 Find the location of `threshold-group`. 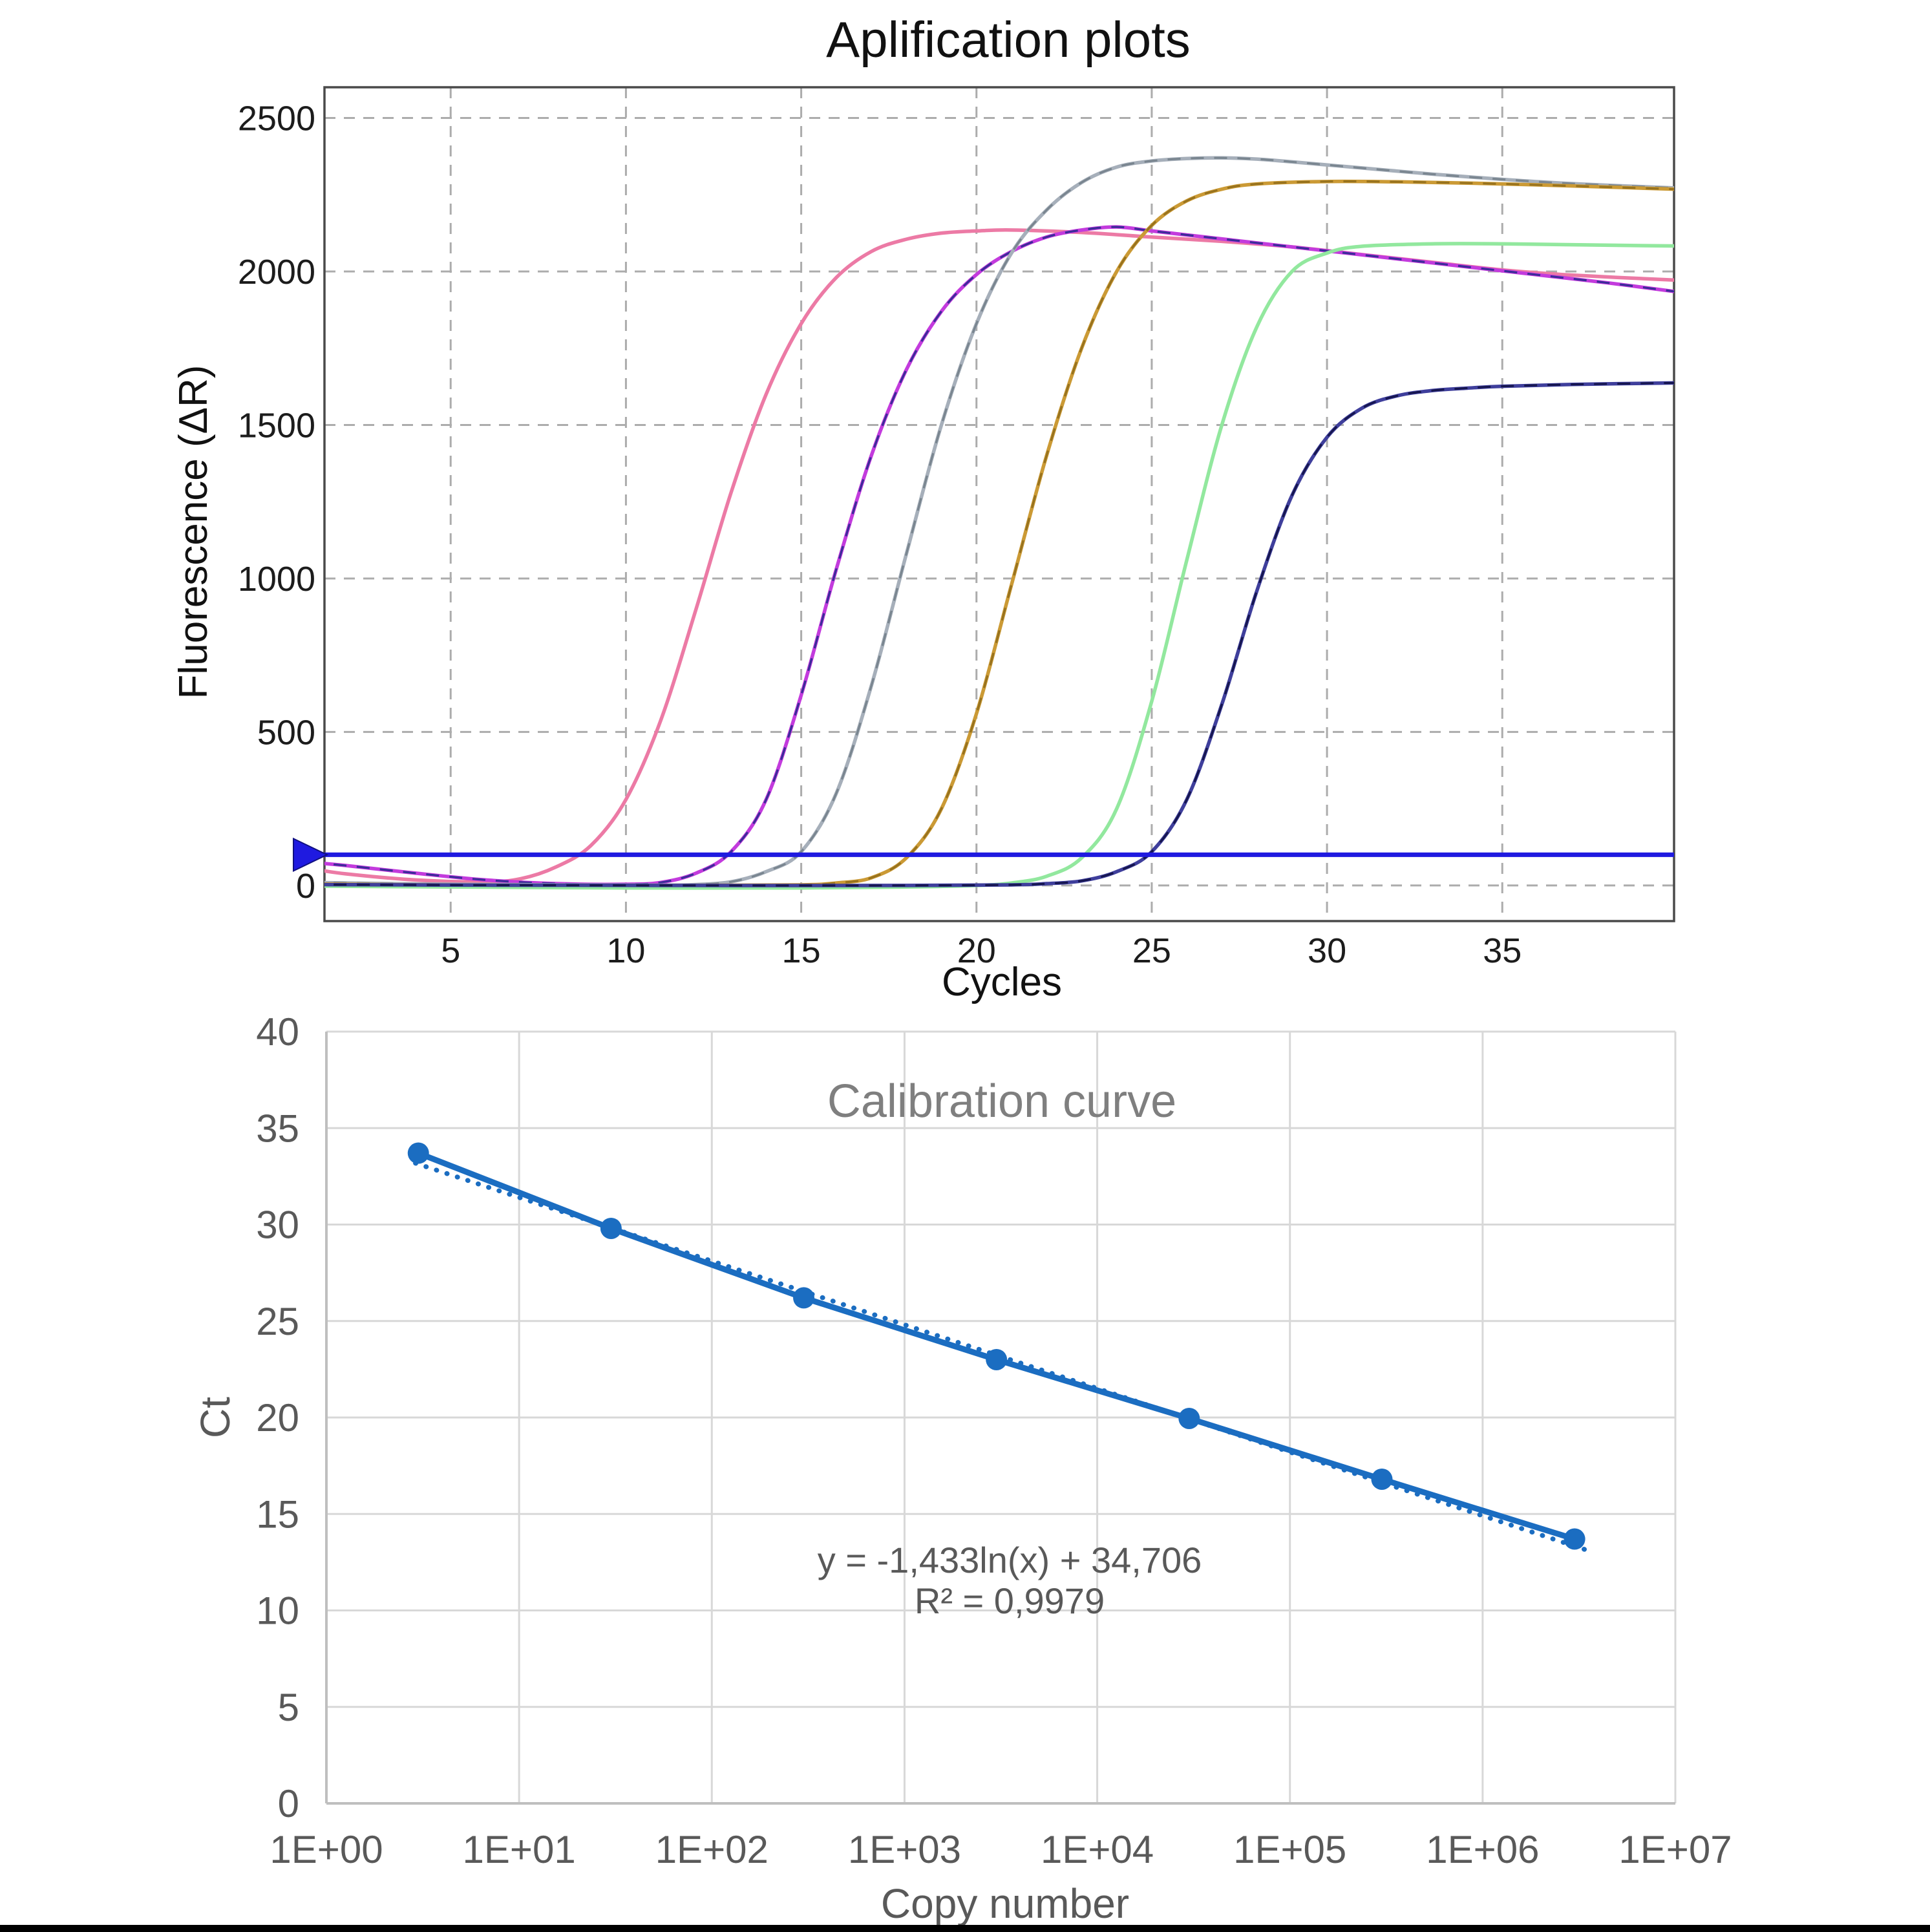

threshold-group is located at coordinates (983, 855).